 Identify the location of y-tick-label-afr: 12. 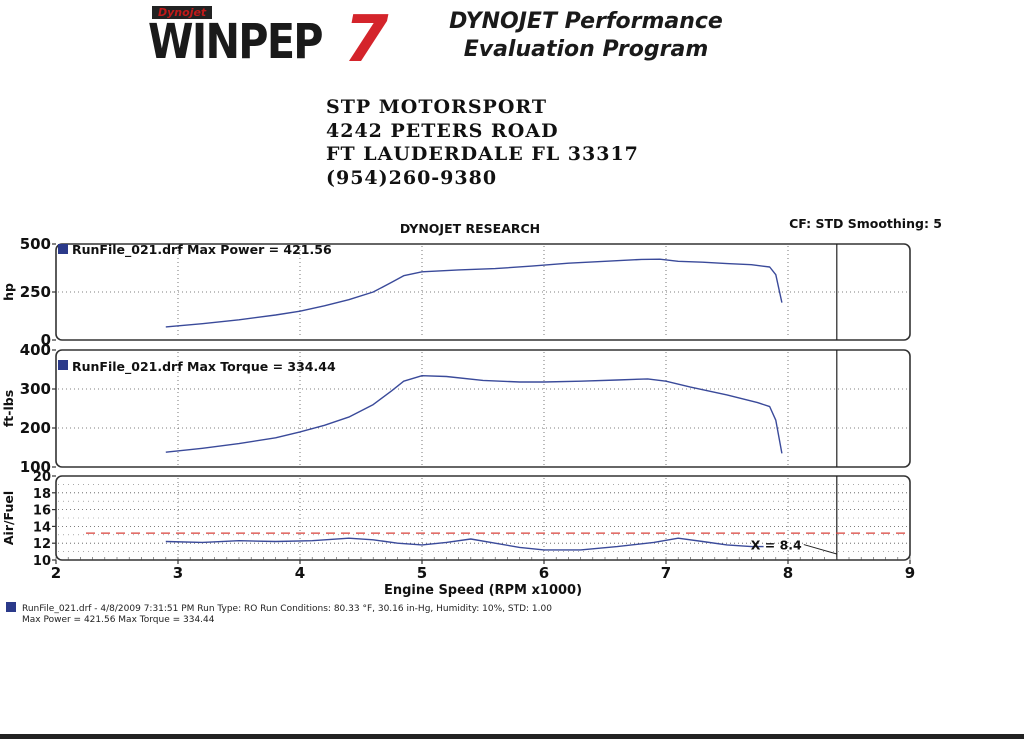
(42, 544).